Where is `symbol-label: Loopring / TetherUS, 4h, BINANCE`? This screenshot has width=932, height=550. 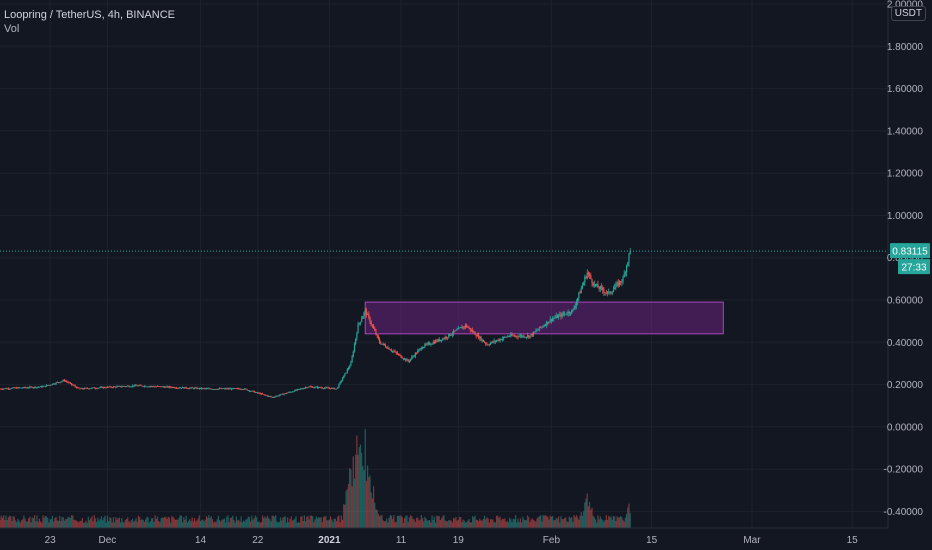 symbol-label: Loopring / TetherUS, 4h, BINANCE is located at coordinates (89, 15).